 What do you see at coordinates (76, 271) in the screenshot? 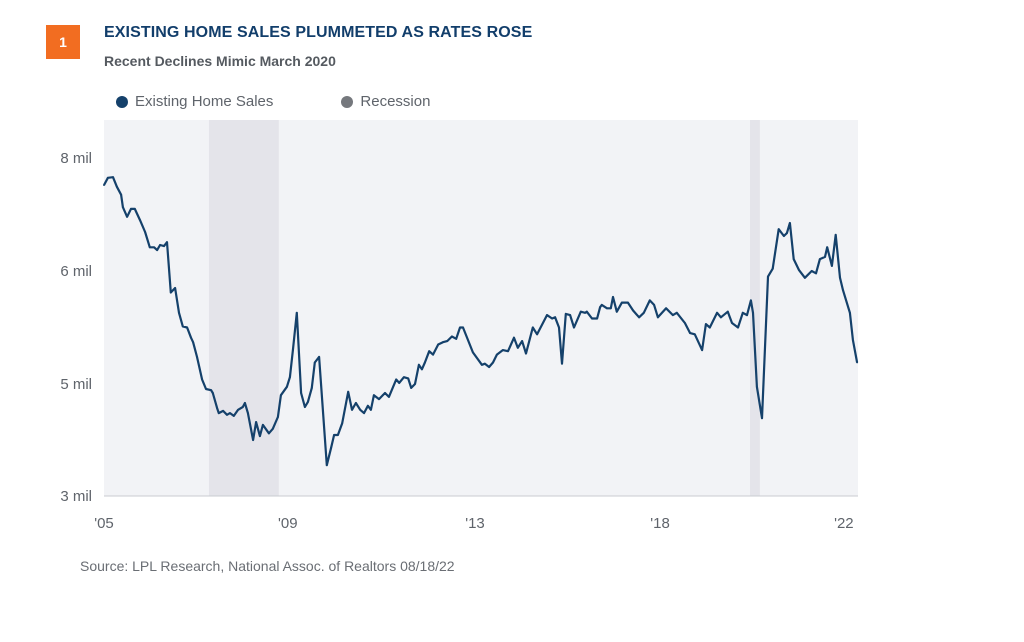
I see `y-tick-label: 6 mil` at bounding box center [76, 271].